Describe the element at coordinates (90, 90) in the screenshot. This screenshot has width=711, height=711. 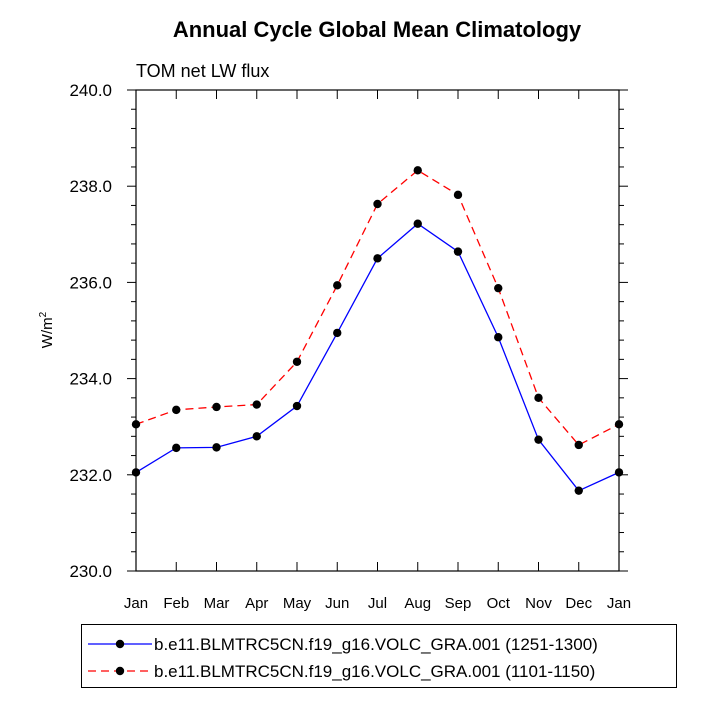
I see `y-tick-label: 240.0` at that location.